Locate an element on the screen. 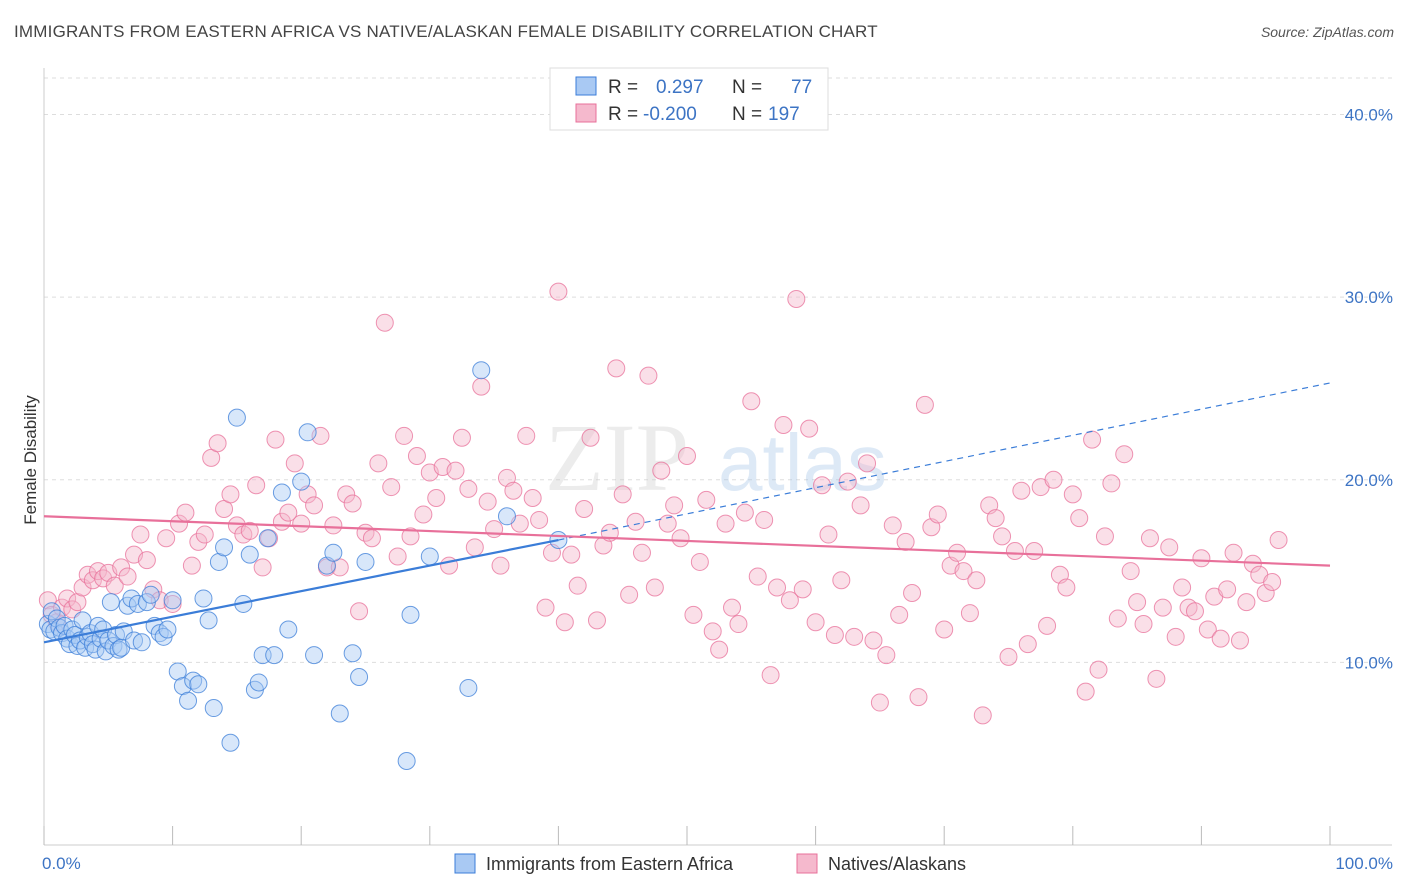 The width and height of the screenshot is (1406, 892). x-tick-label-max: 100.0% is located at coordinates (1364, 863).